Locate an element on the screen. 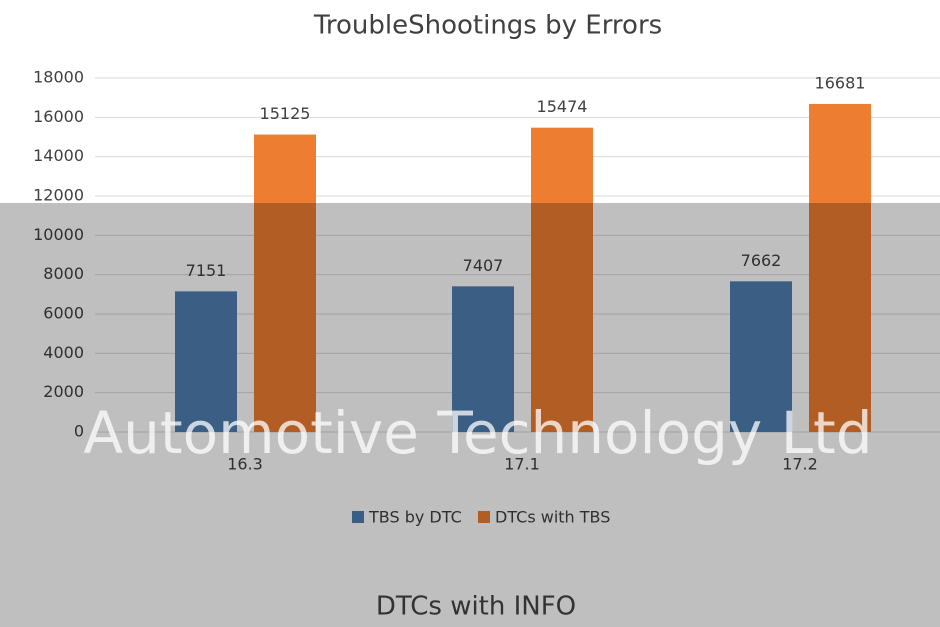 This screenshot has height=627, width=940. x-tick-label: 17.2 is located at coordinates (800, 464).